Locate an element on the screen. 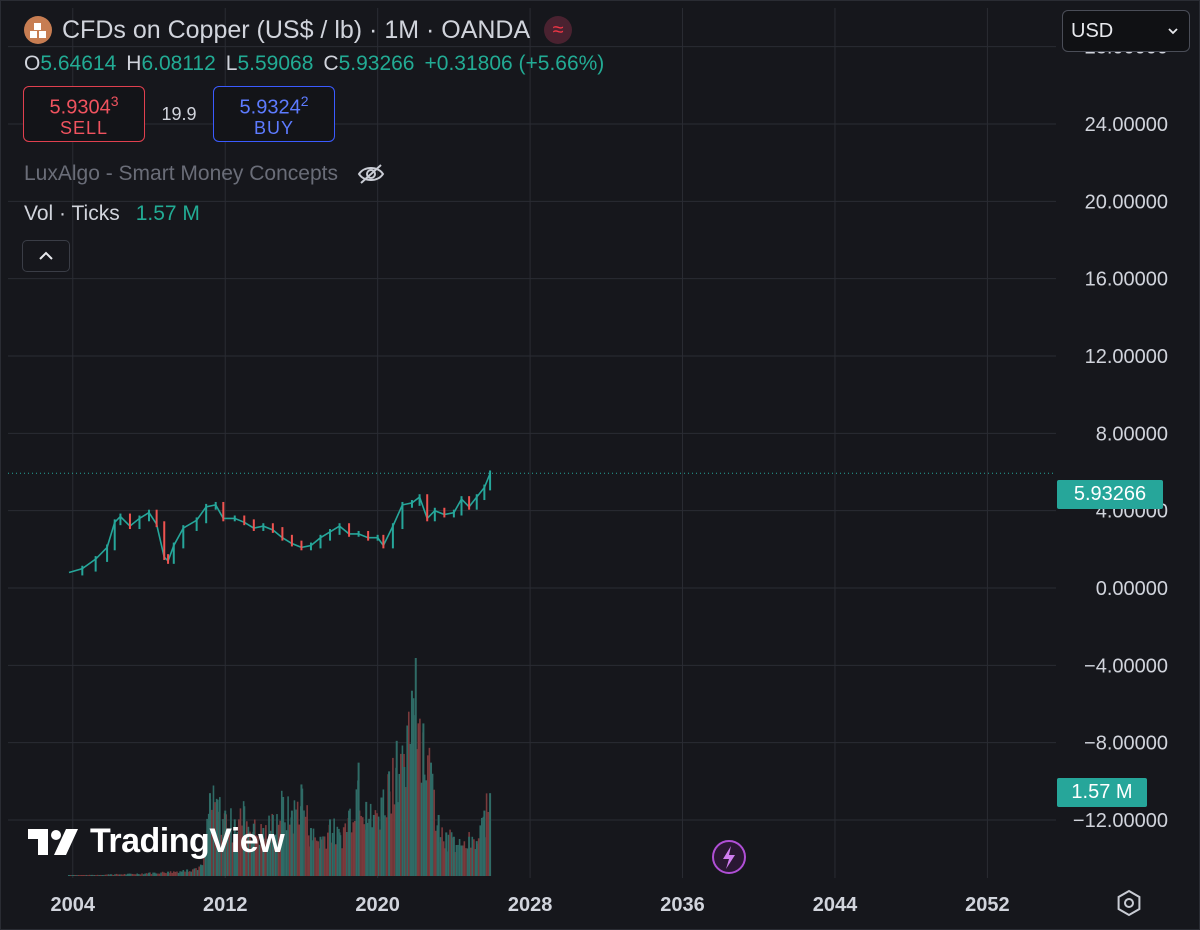 The height and width of the screenshot is (930, 1200). lightning-icon is located at coordinates (729, 857).